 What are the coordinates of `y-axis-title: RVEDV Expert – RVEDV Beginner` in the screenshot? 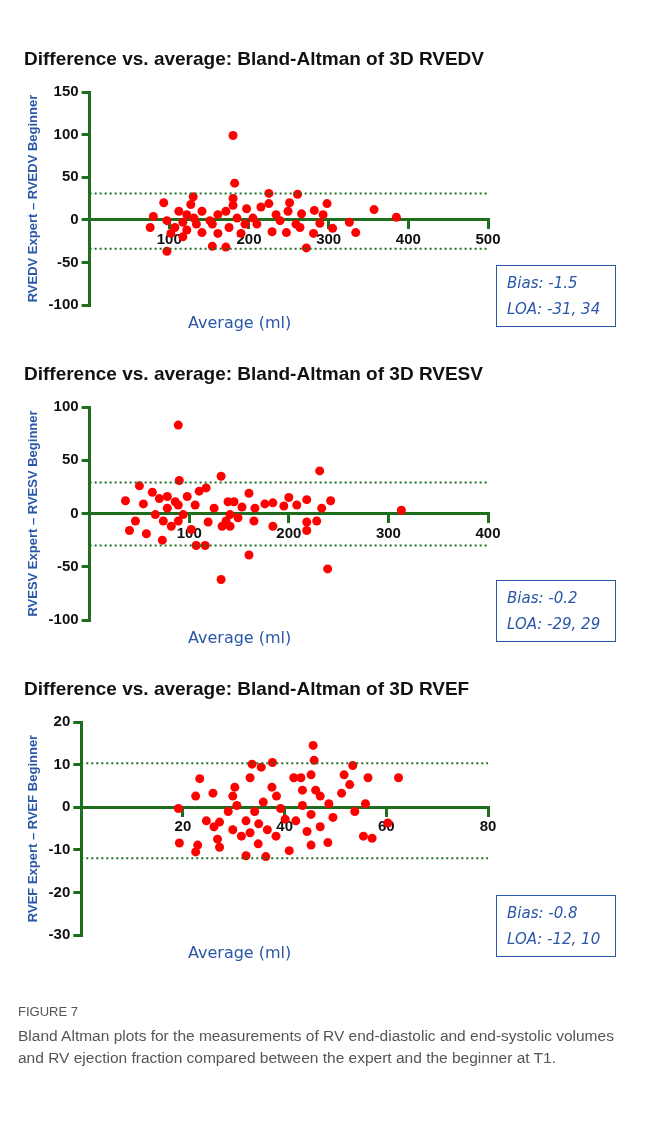 It's located at (33, 198).